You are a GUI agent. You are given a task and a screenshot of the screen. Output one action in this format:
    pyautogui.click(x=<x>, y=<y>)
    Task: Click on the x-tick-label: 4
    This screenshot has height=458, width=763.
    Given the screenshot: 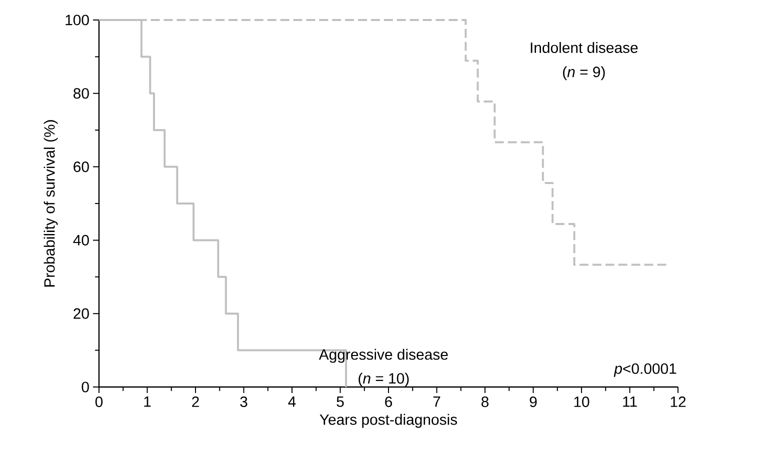 What is the action you would take?
    pyautogui.click(x=292, y=401)
    